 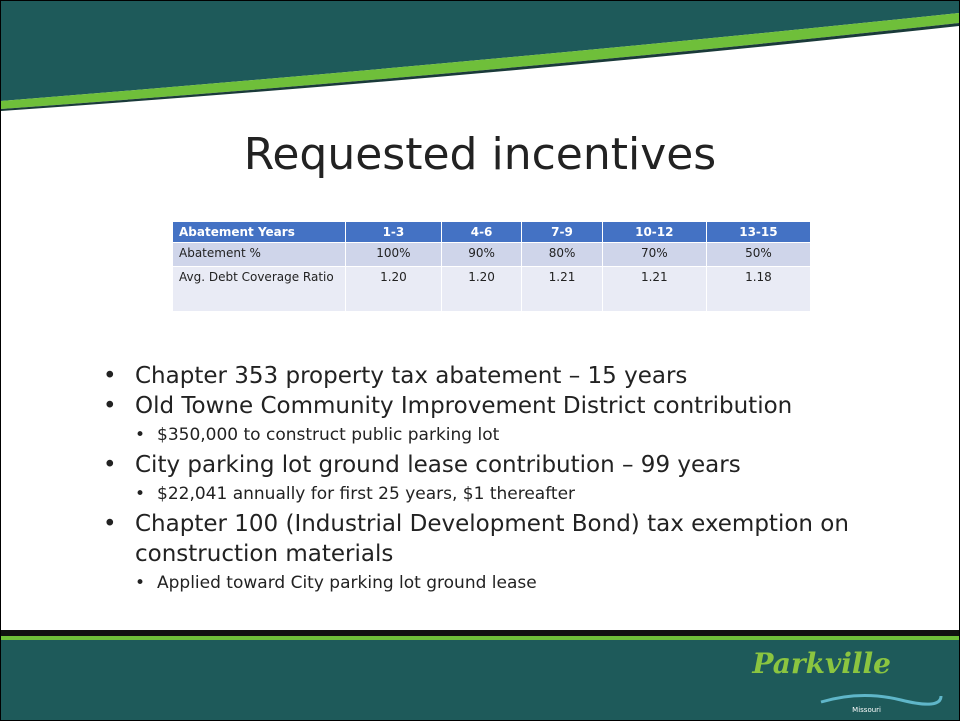 What do you see at coordinates (481, 435) in the screenshot?
I see `sub-bullet: $350,000 to construct public parking lot` at bounding box center [481, 435].